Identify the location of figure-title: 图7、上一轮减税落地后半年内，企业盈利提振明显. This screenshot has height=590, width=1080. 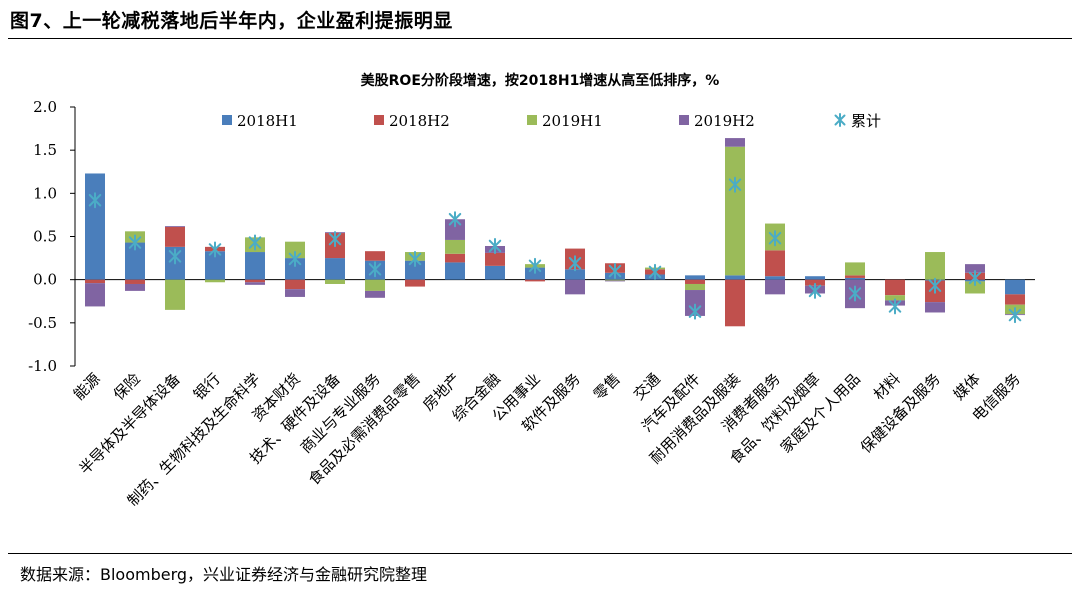
(231, 21).